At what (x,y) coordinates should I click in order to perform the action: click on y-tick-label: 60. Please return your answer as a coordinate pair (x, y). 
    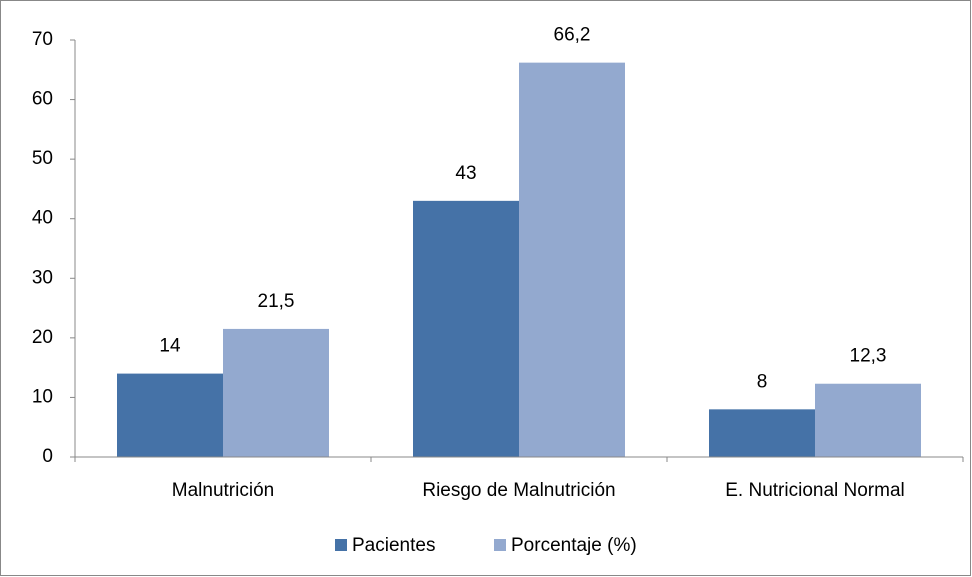
    Looking at the image, I should click on (42, 99).